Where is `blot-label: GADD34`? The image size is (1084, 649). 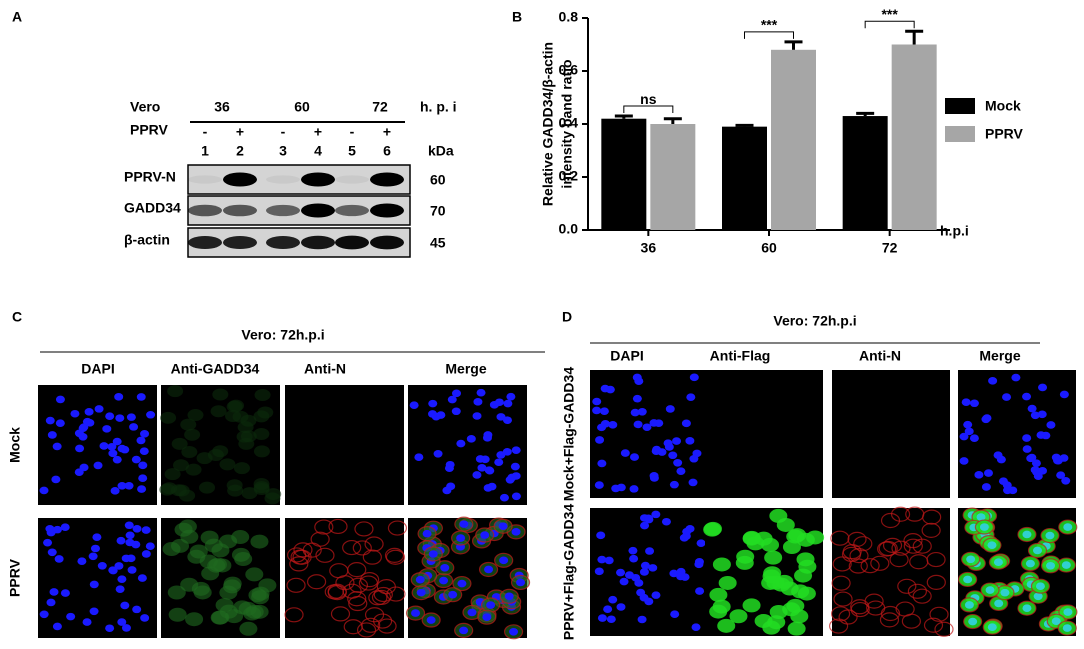
blot-label: GADD34 is located at coordinates (152, 208).